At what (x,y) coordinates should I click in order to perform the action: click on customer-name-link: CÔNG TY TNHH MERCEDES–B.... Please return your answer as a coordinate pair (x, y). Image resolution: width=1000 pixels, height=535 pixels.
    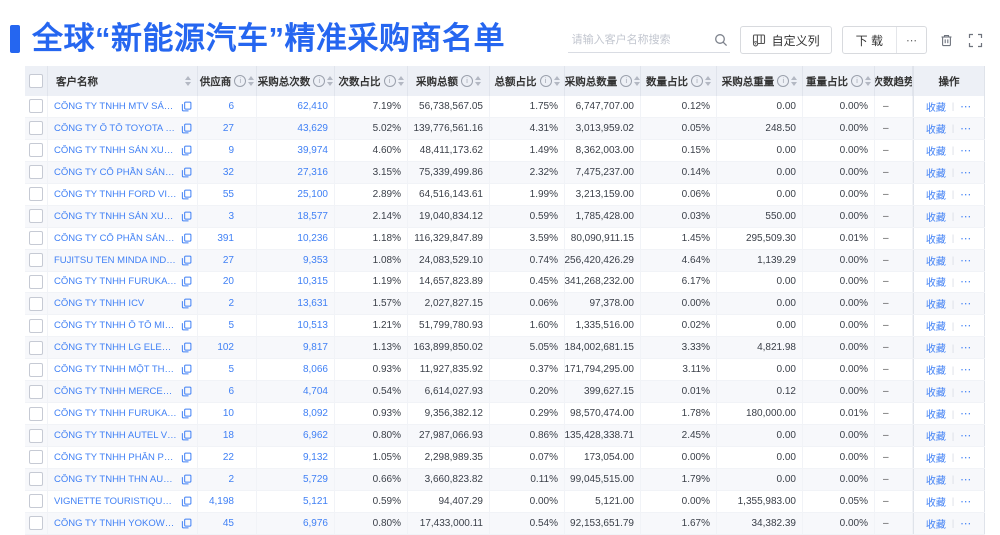
    Looking at the image, I should click on (115, 392).